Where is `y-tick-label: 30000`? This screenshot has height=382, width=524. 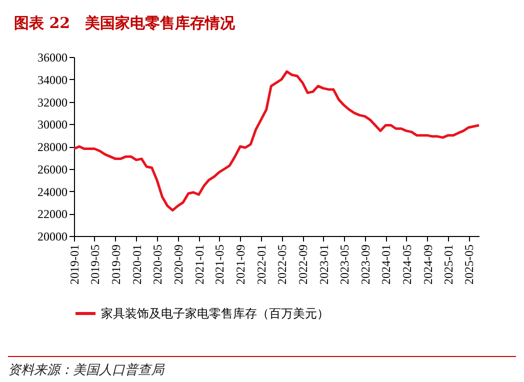 y-tick-label: 30000 is located at coordinates (53, 125).